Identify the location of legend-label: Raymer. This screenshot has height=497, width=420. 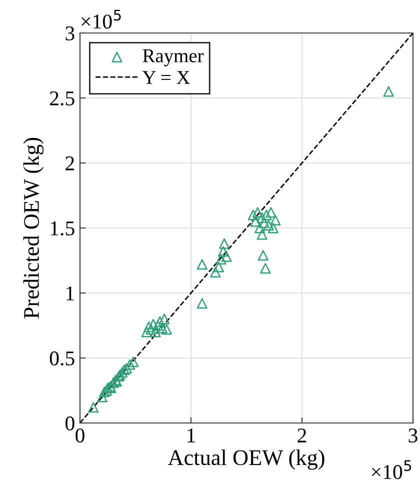
(173, 57).